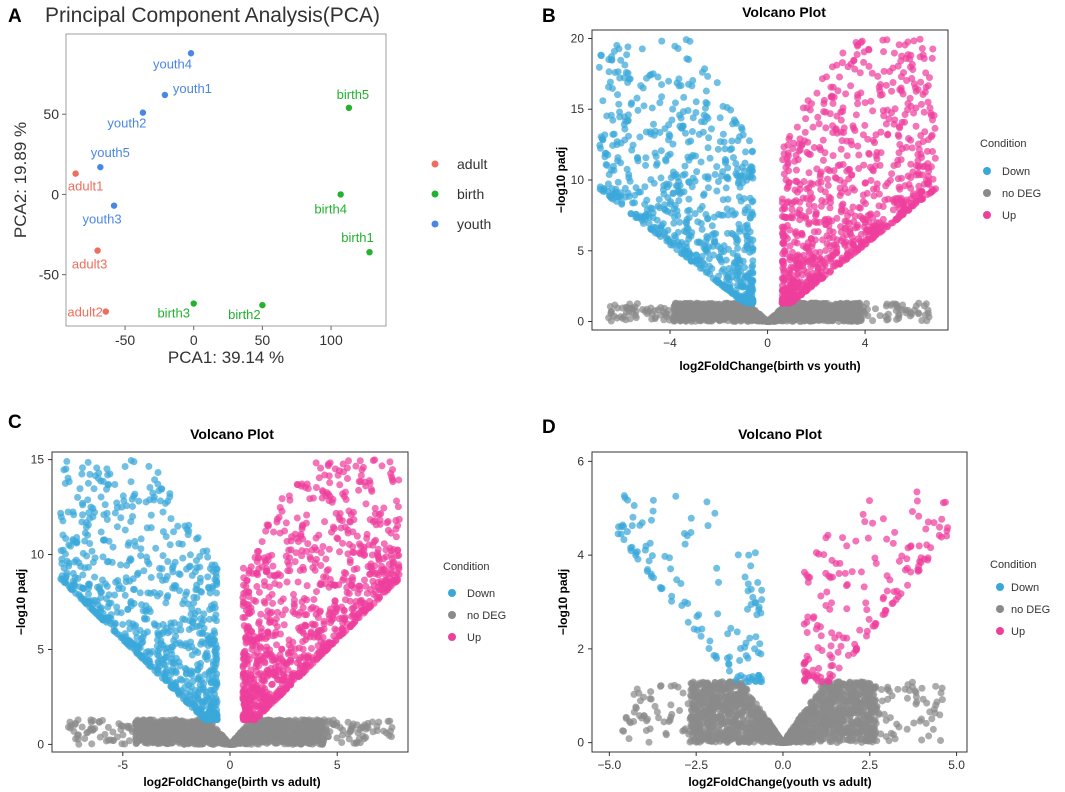 The image size is (1065, 792). Describe the element at coordinates (100, 167) in the screenshot. I see `pca-point-youth5` at that location.